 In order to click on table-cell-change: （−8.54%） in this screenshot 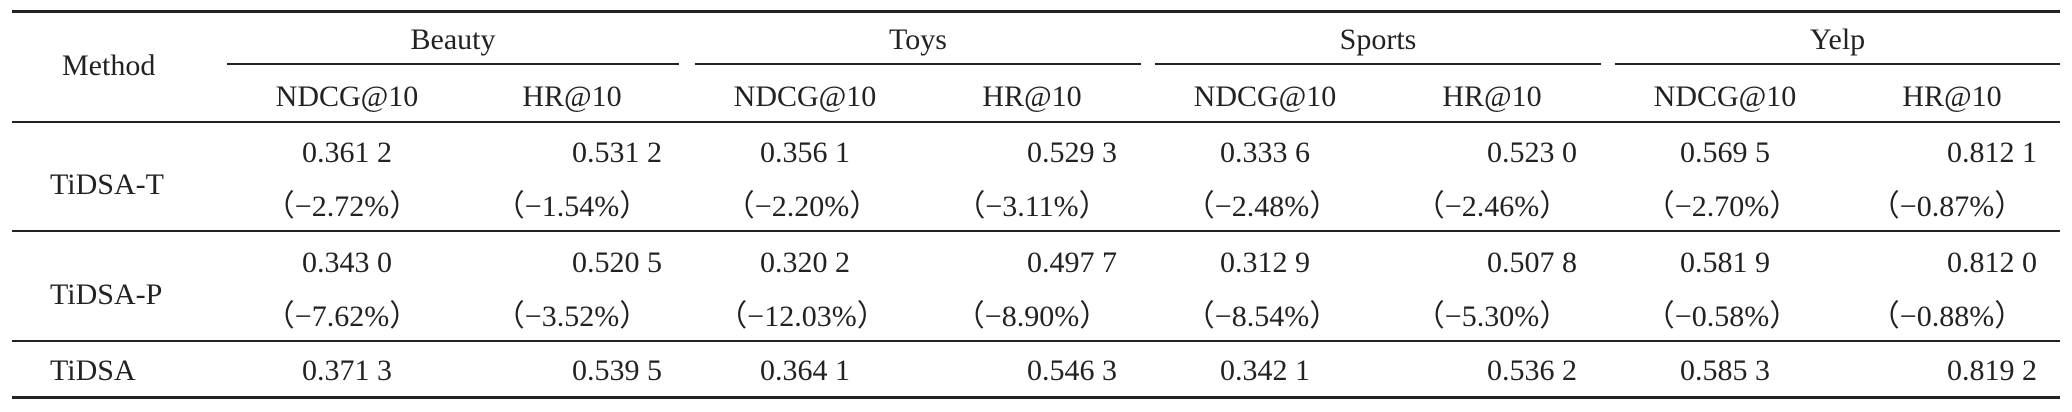, I will do `click(1262, 316)`.